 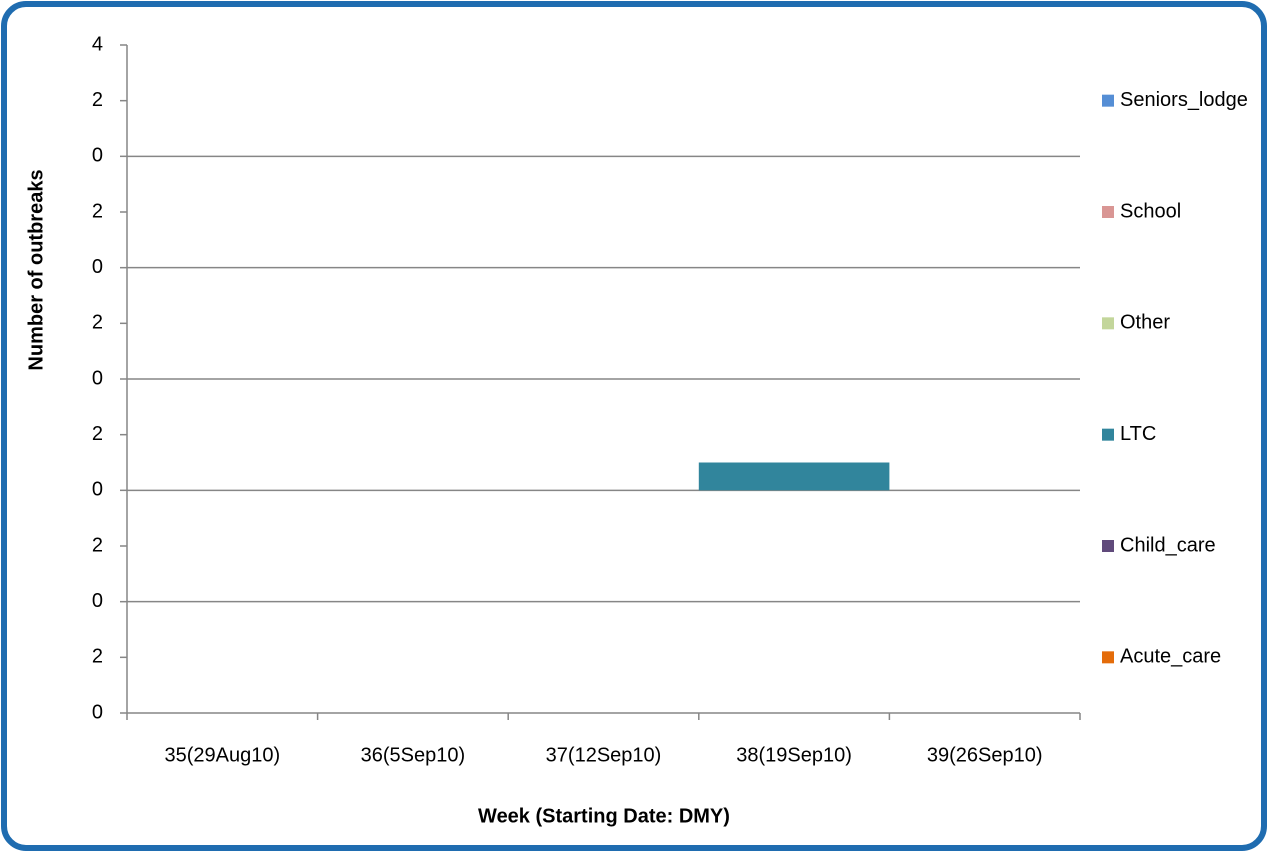 What do you see at coordinates (604, 816) in the screenshot?
I see `x-axis-title: Week (Starting Date: DMY)` at bounding box center [604, 816].